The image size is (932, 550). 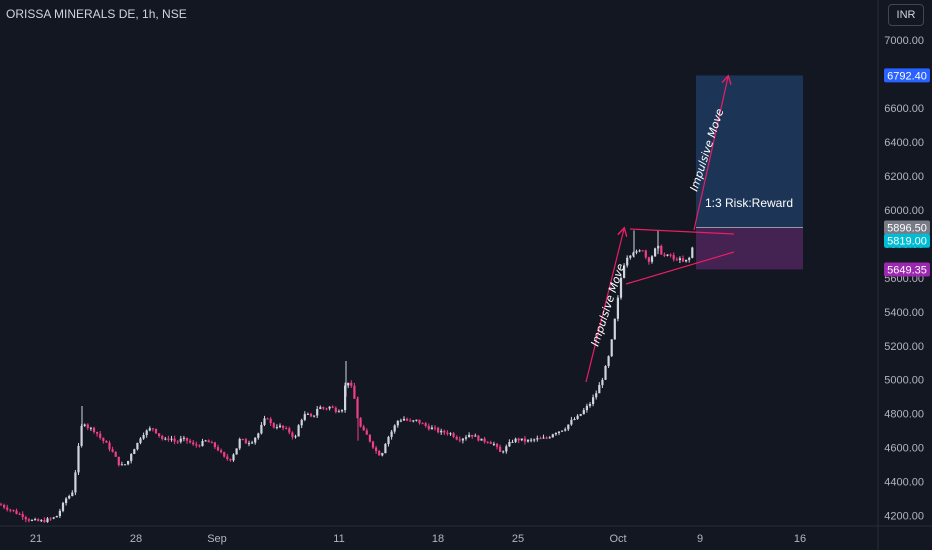 I want to click on x-tick-label: 9, so click(x=700, y=539).